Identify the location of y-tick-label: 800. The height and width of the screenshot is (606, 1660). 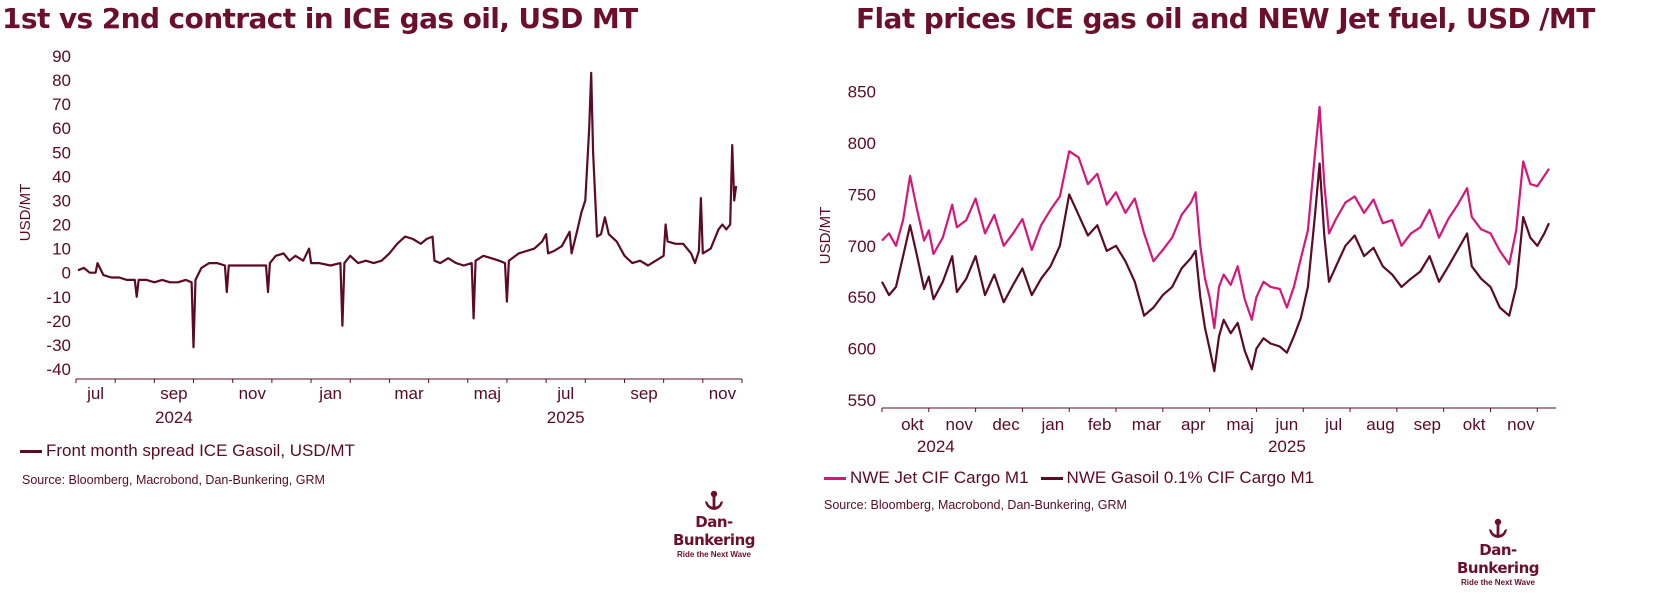
(862, 143).